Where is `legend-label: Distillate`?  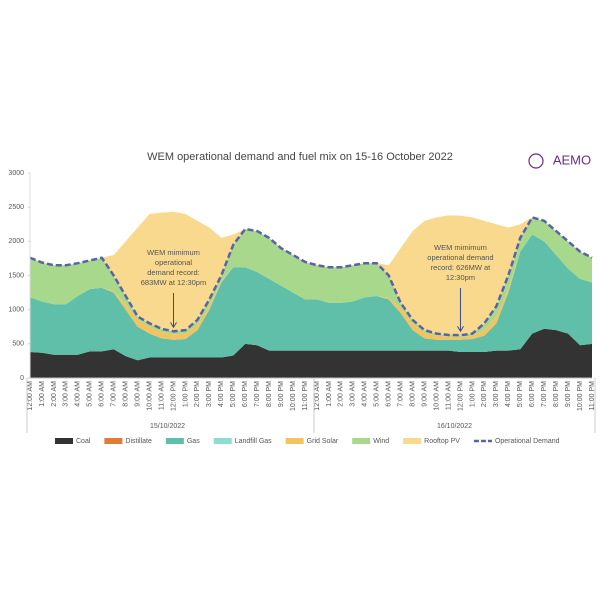 legend-label: Distillate is located at coordinates (138, 441).